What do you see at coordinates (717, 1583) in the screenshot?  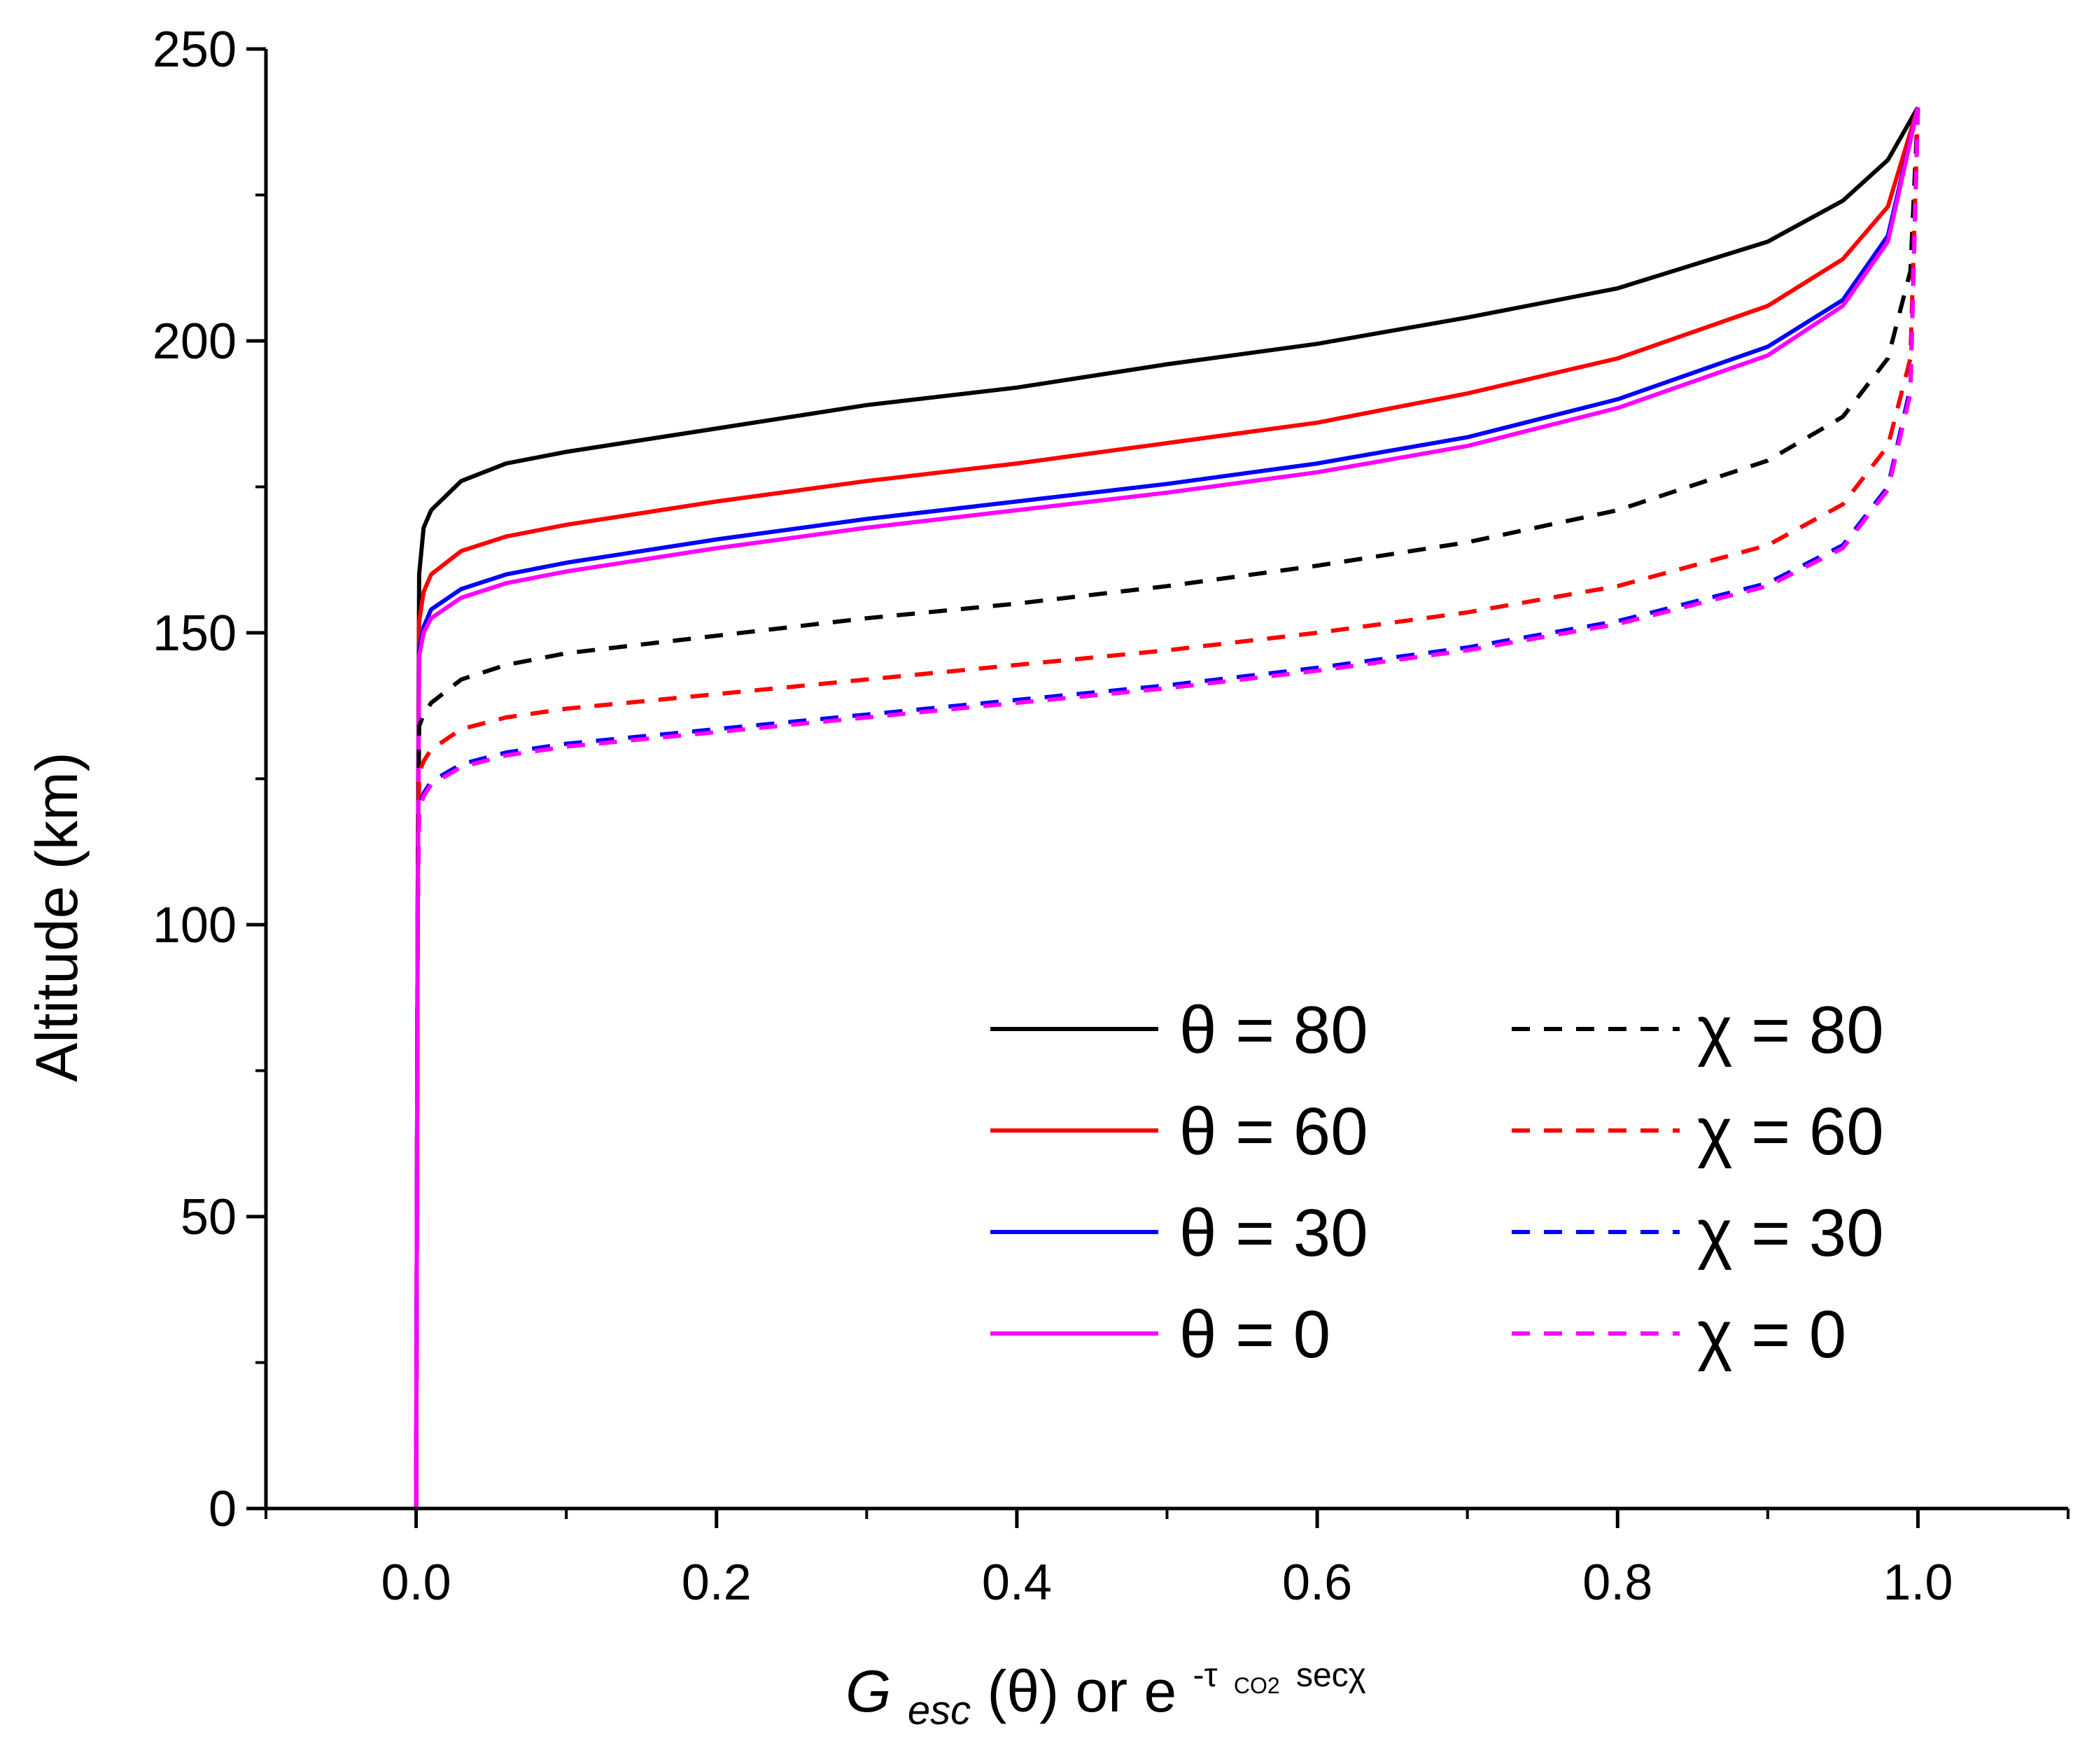 I see `x-tick-label: 0.2` at bounding box center [717, 1583].